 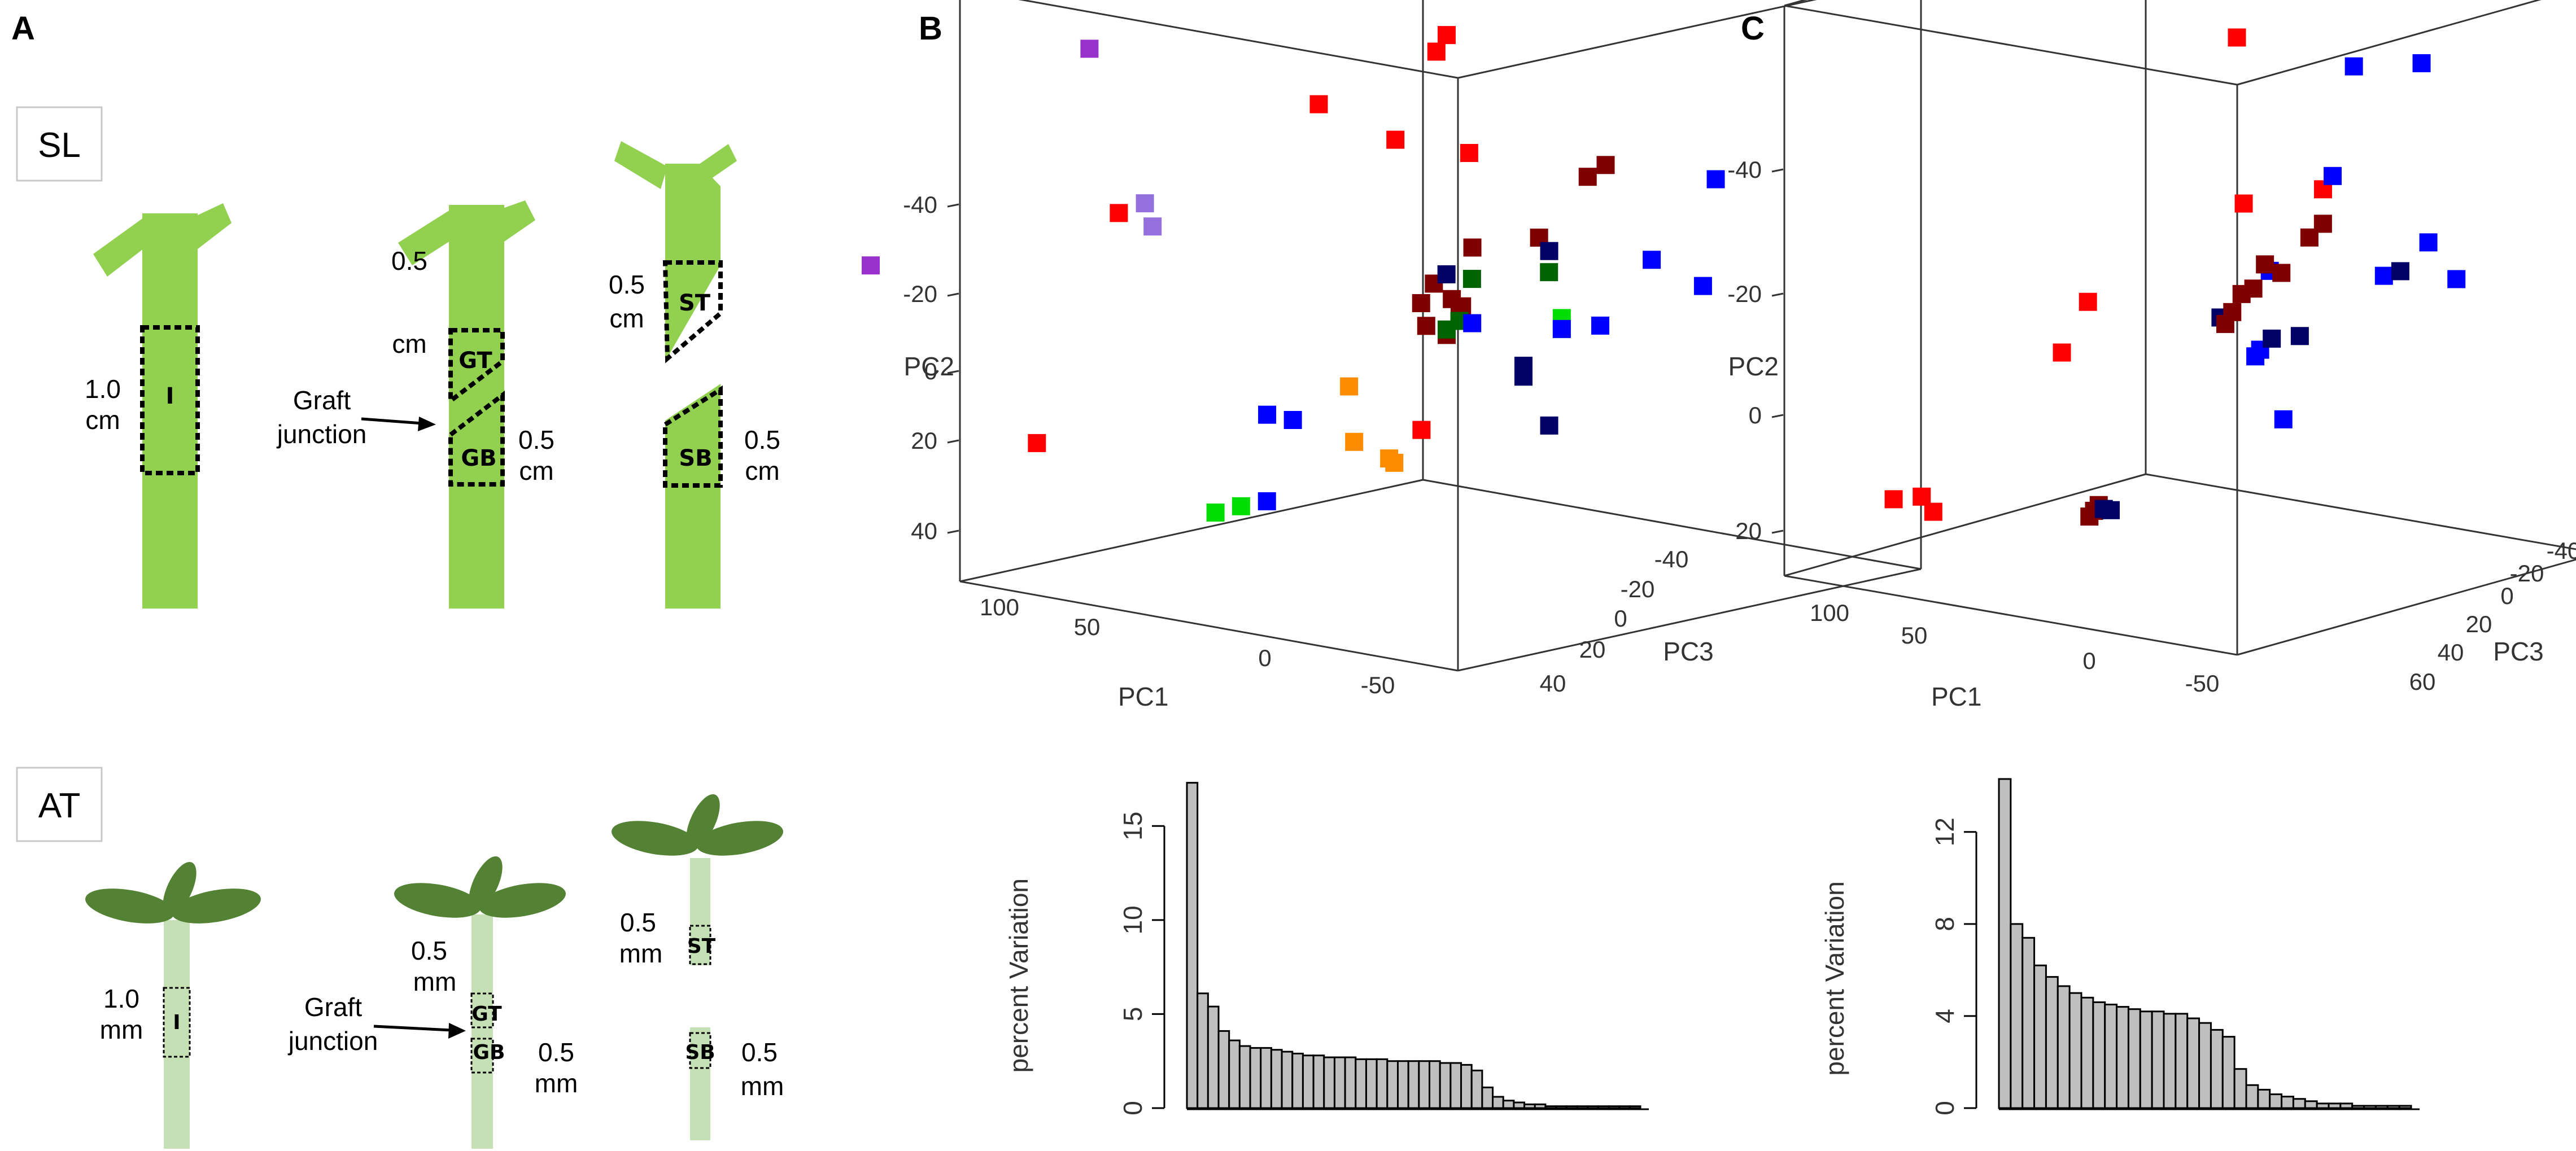 What do you see at coordinates (1000, 607) in the screenshot?
I see `pc1-tick-label-0: 100` at bounding box center [1000, 607].